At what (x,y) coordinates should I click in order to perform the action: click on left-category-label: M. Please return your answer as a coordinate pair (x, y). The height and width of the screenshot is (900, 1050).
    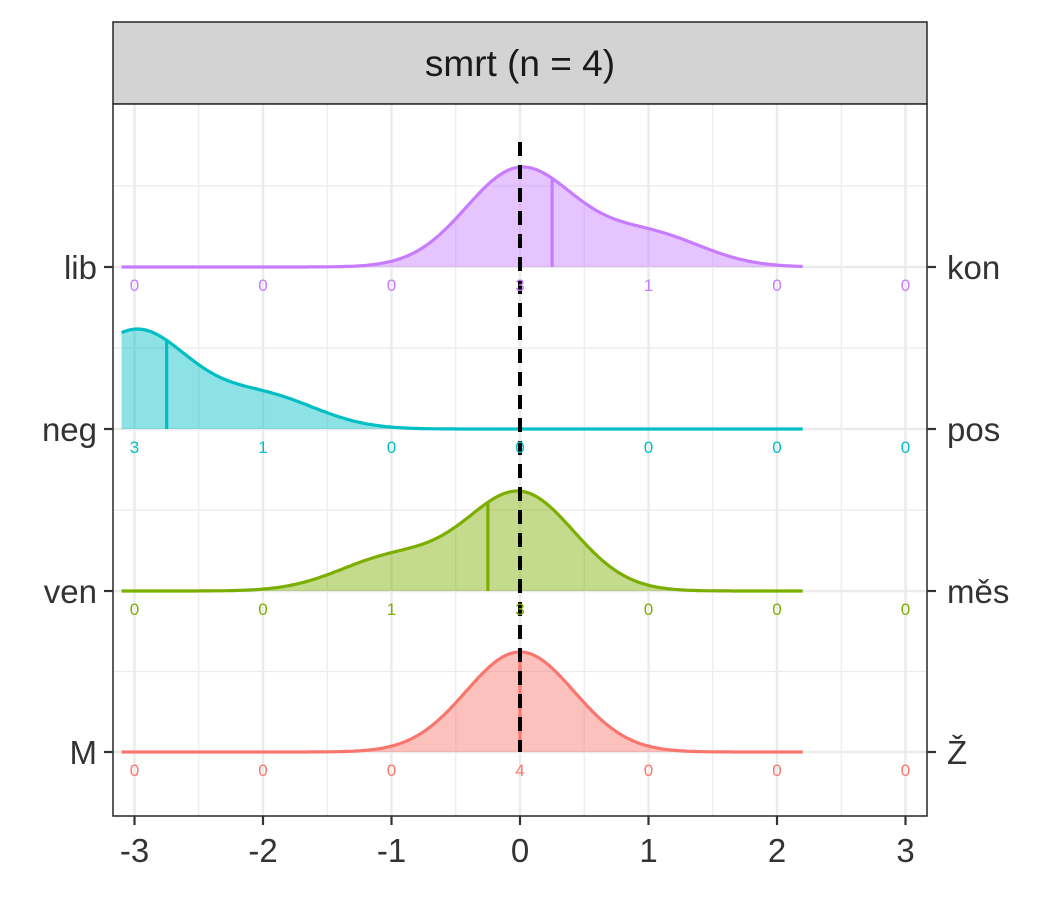
    Looking at the image, I should click on (84, 752).